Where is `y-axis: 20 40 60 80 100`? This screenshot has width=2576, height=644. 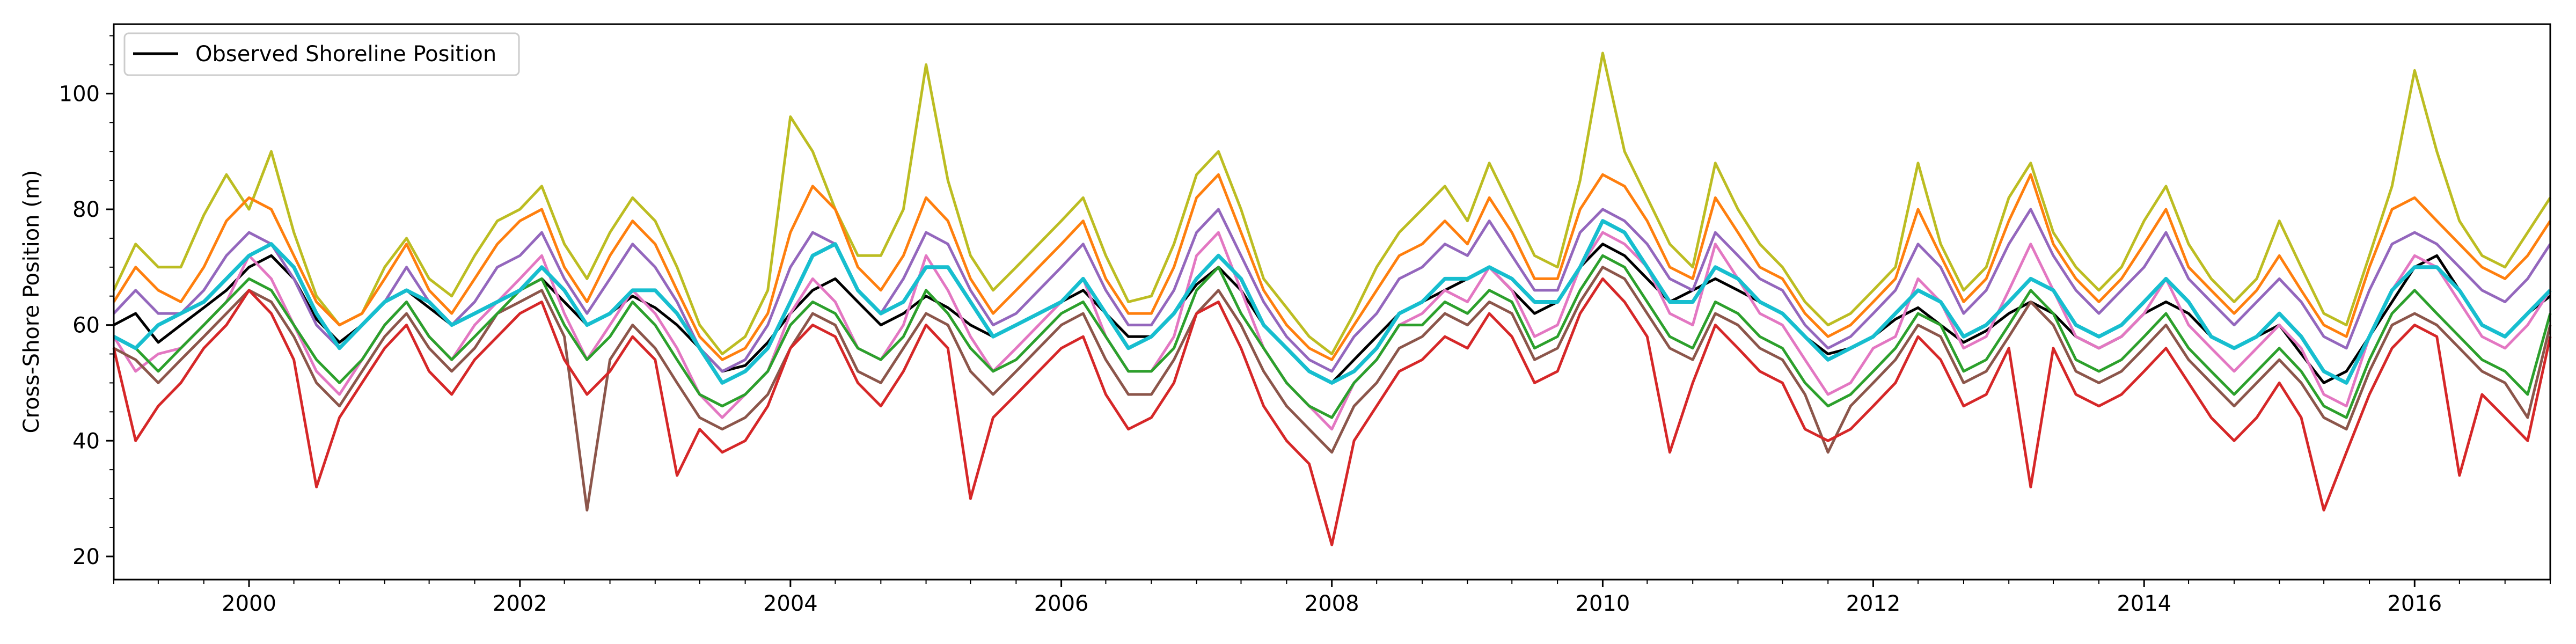
y-axis: 20 40 60 80 100 is located at coordinates (86, 302).